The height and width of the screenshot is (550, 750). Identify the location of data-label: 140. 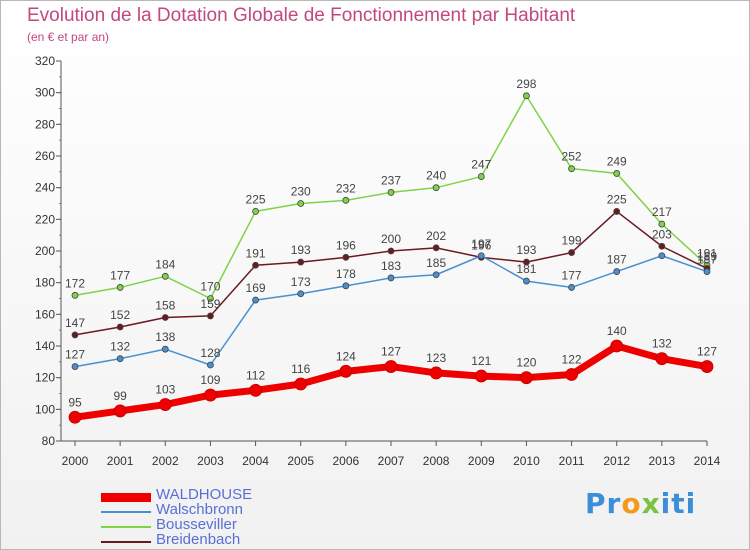
(617, 331).